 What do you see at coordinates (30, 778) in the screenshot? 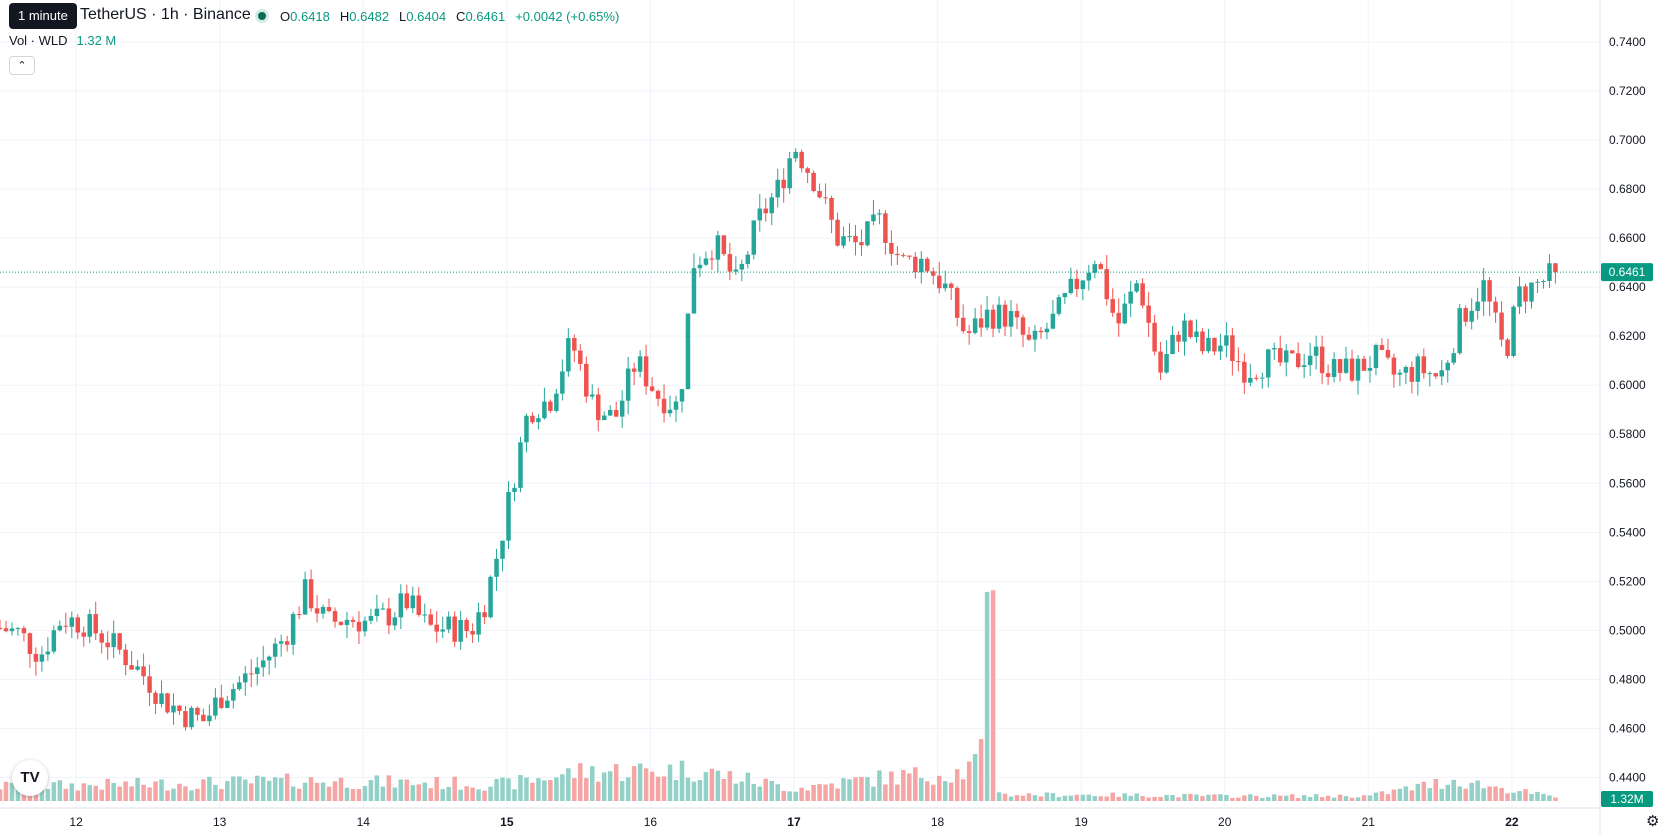
I see `tradingview-logo-icon: TV` at bounding box center [30, 778].